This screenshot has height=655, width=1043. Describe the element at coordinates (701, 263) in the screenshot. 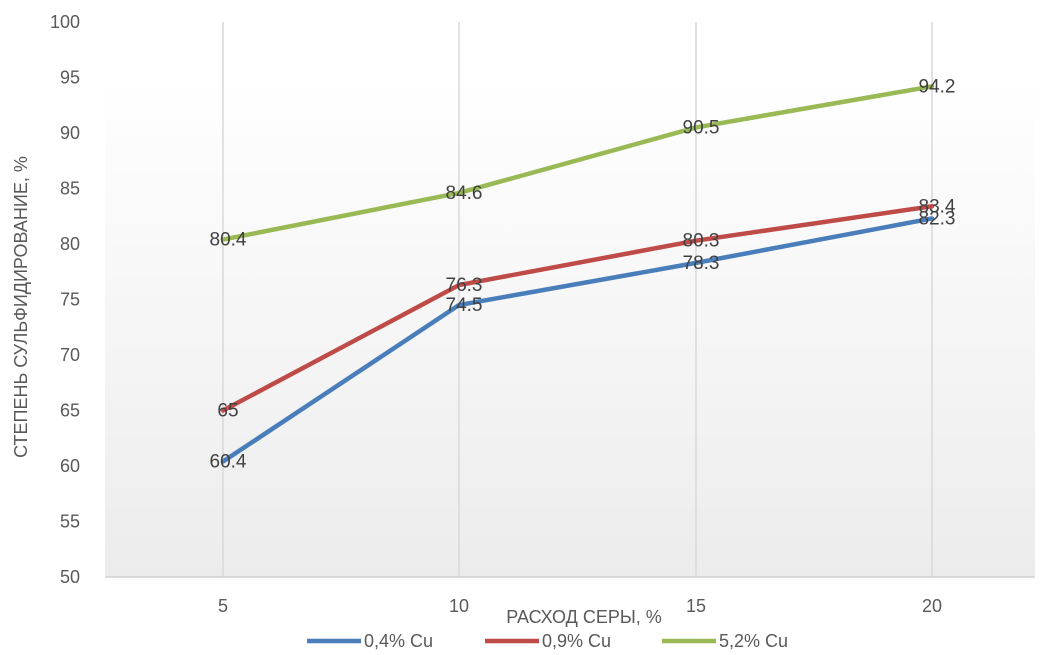

I see `data-label: 78.3` at that location.